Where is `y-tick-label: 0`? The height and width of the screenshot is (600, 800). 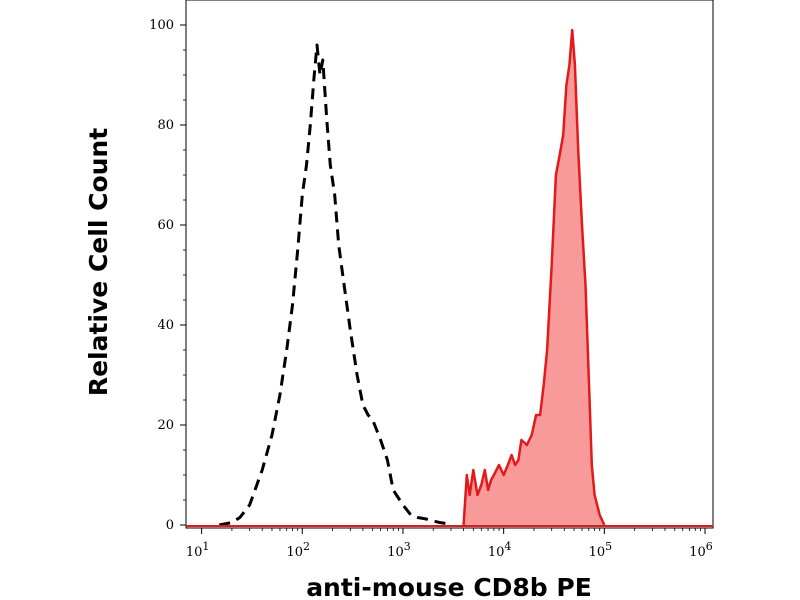 y-tick-label: 0 is located at coordinates (170, 525).